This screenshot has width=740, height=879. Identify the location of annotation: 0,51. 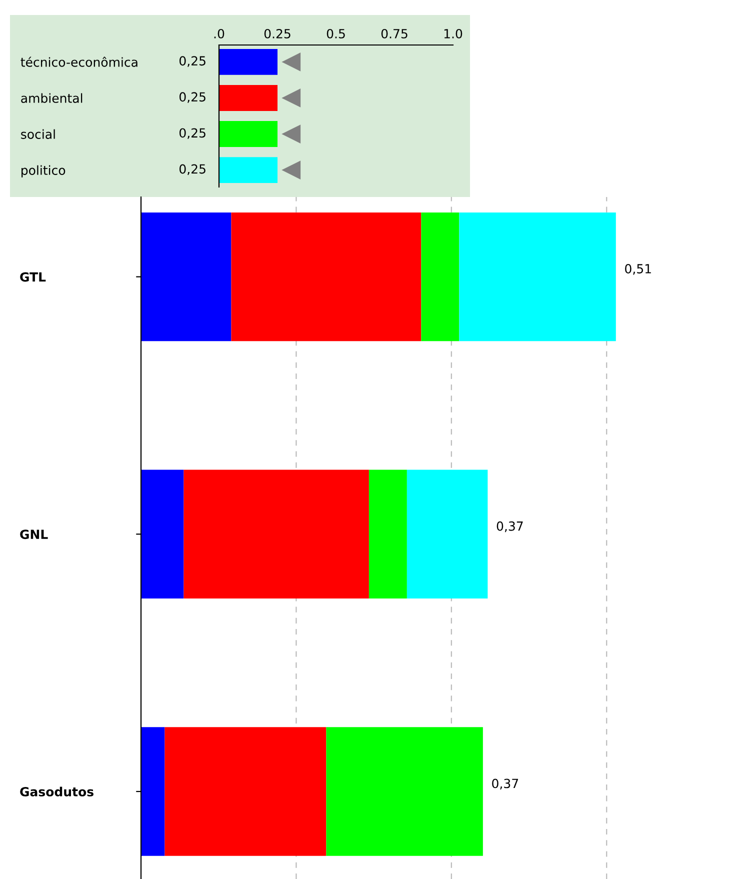
(638, 269).